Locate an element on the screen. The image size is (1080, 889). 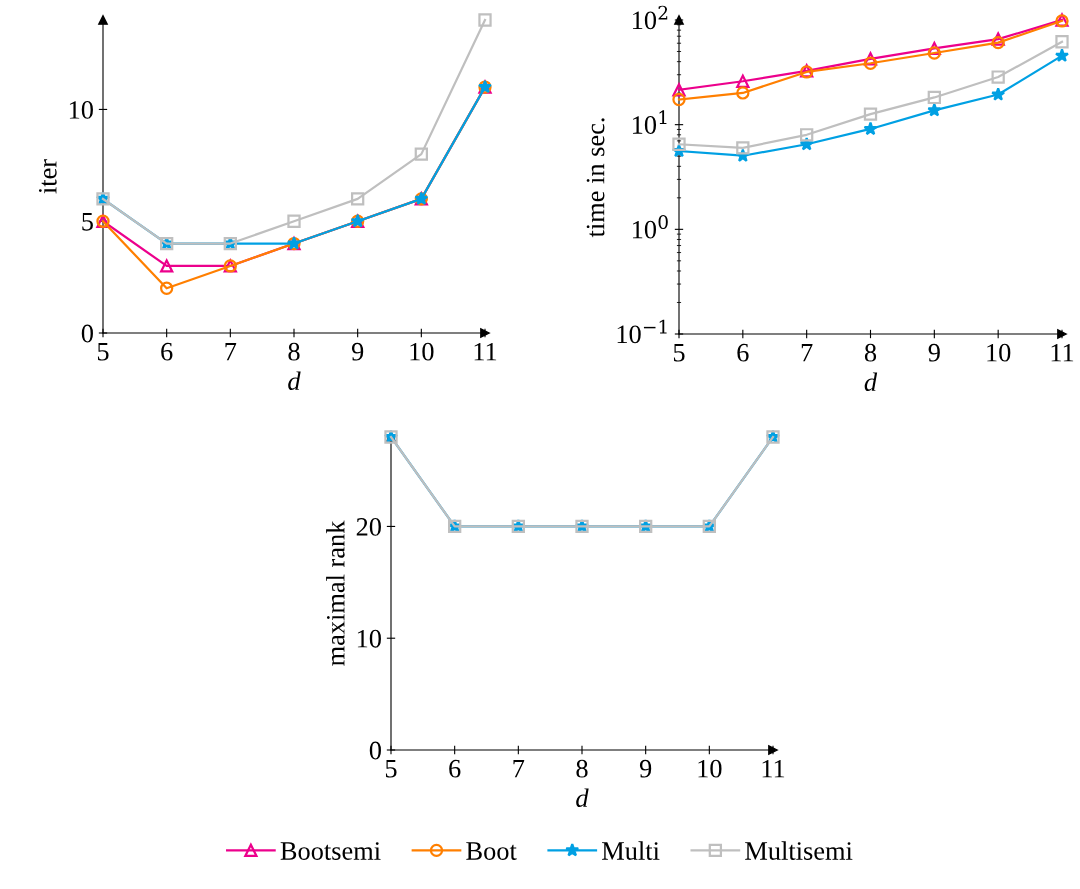
y-axis-title: maximal rank is located at coordinates (335, 593).